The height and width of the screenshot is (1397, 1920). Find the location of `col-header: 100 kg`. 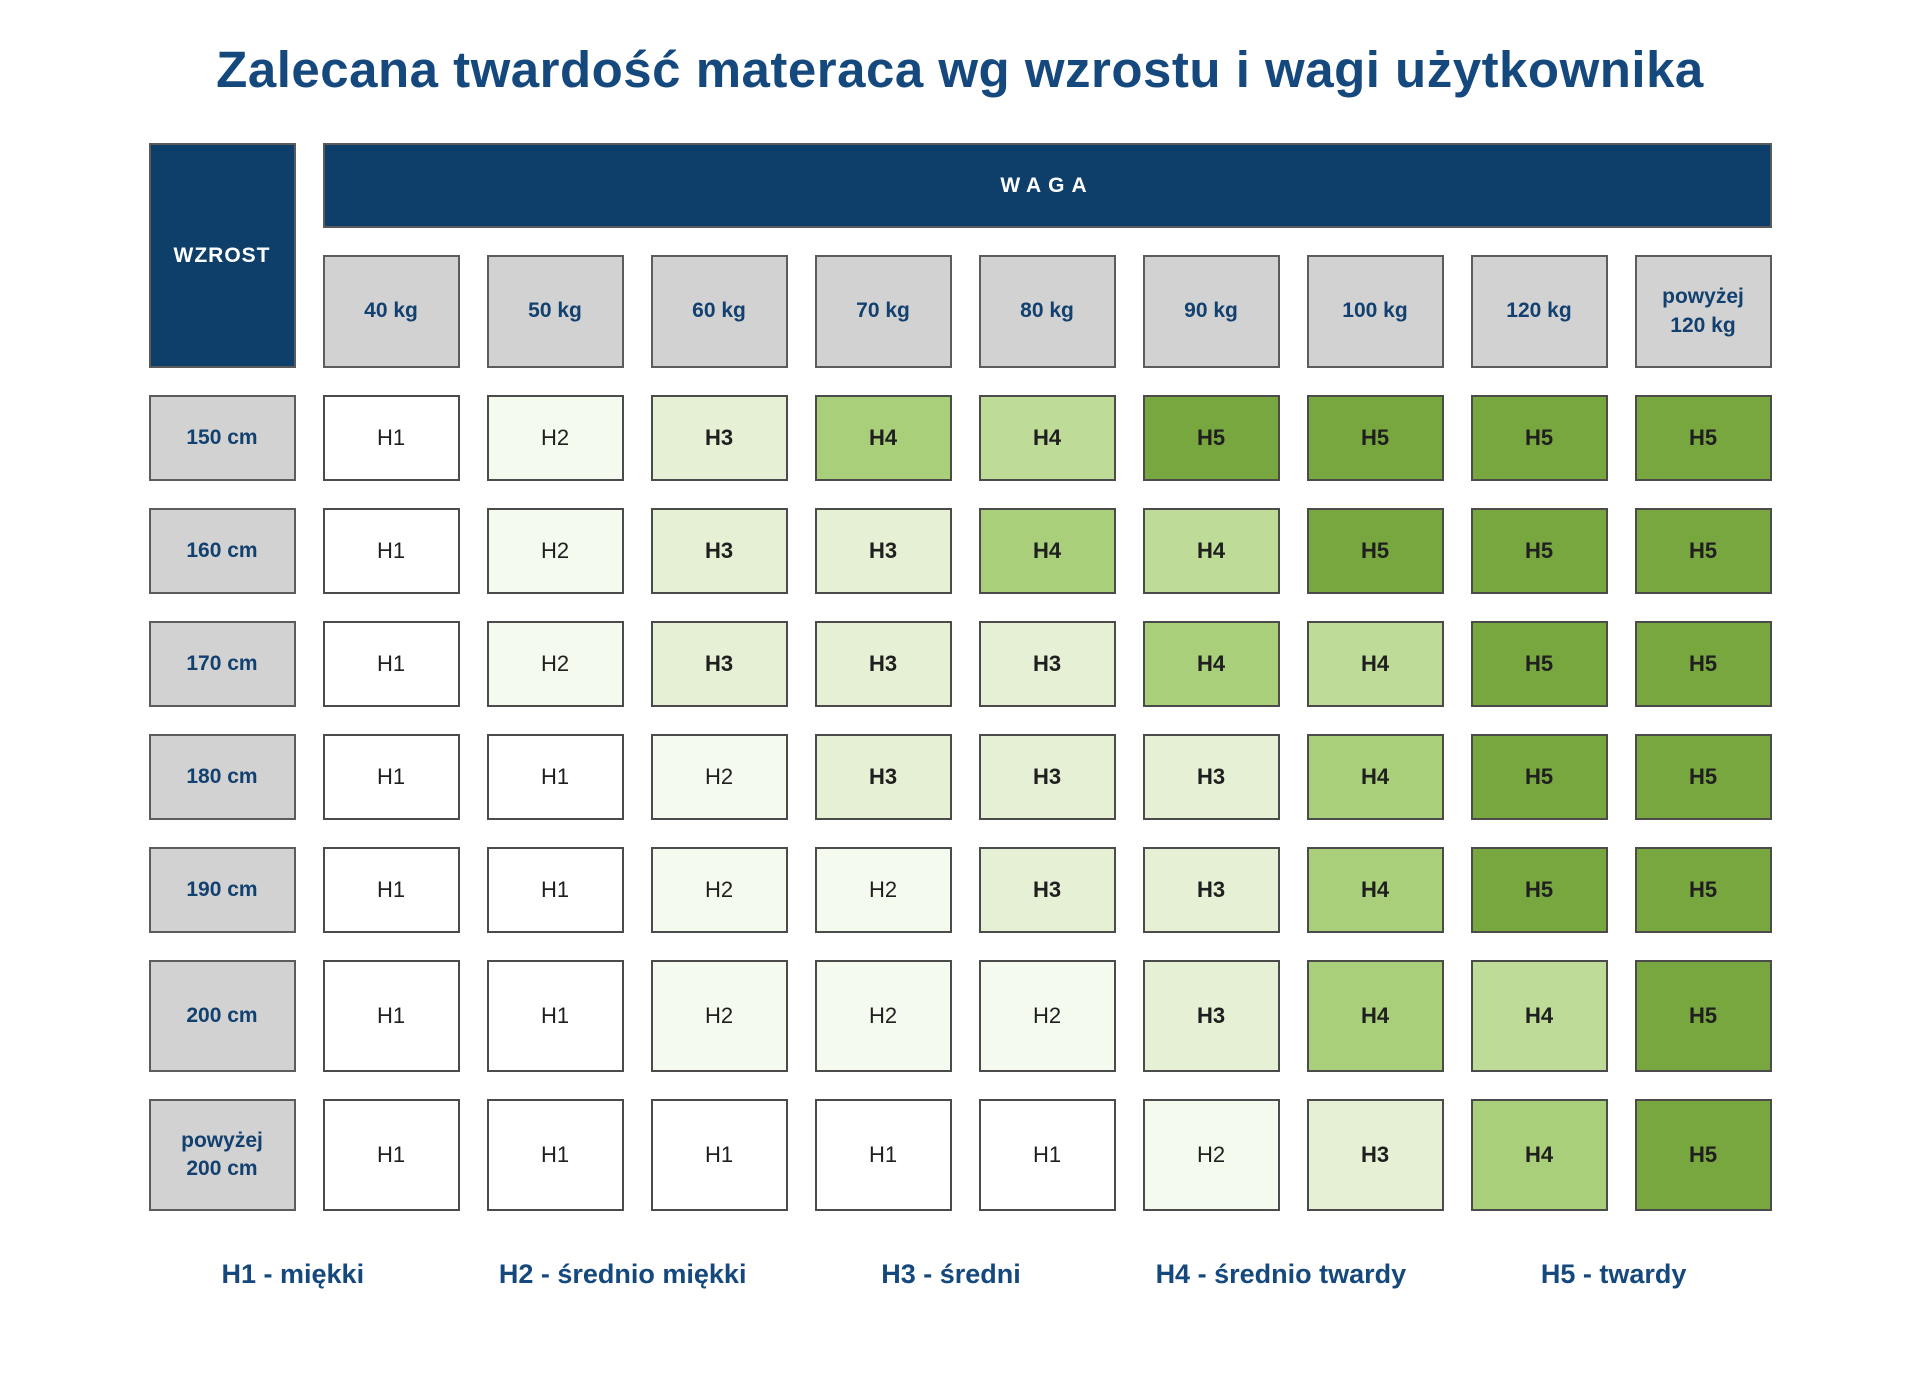

col-header: 100 kg is located at coordinates (1375, 311).